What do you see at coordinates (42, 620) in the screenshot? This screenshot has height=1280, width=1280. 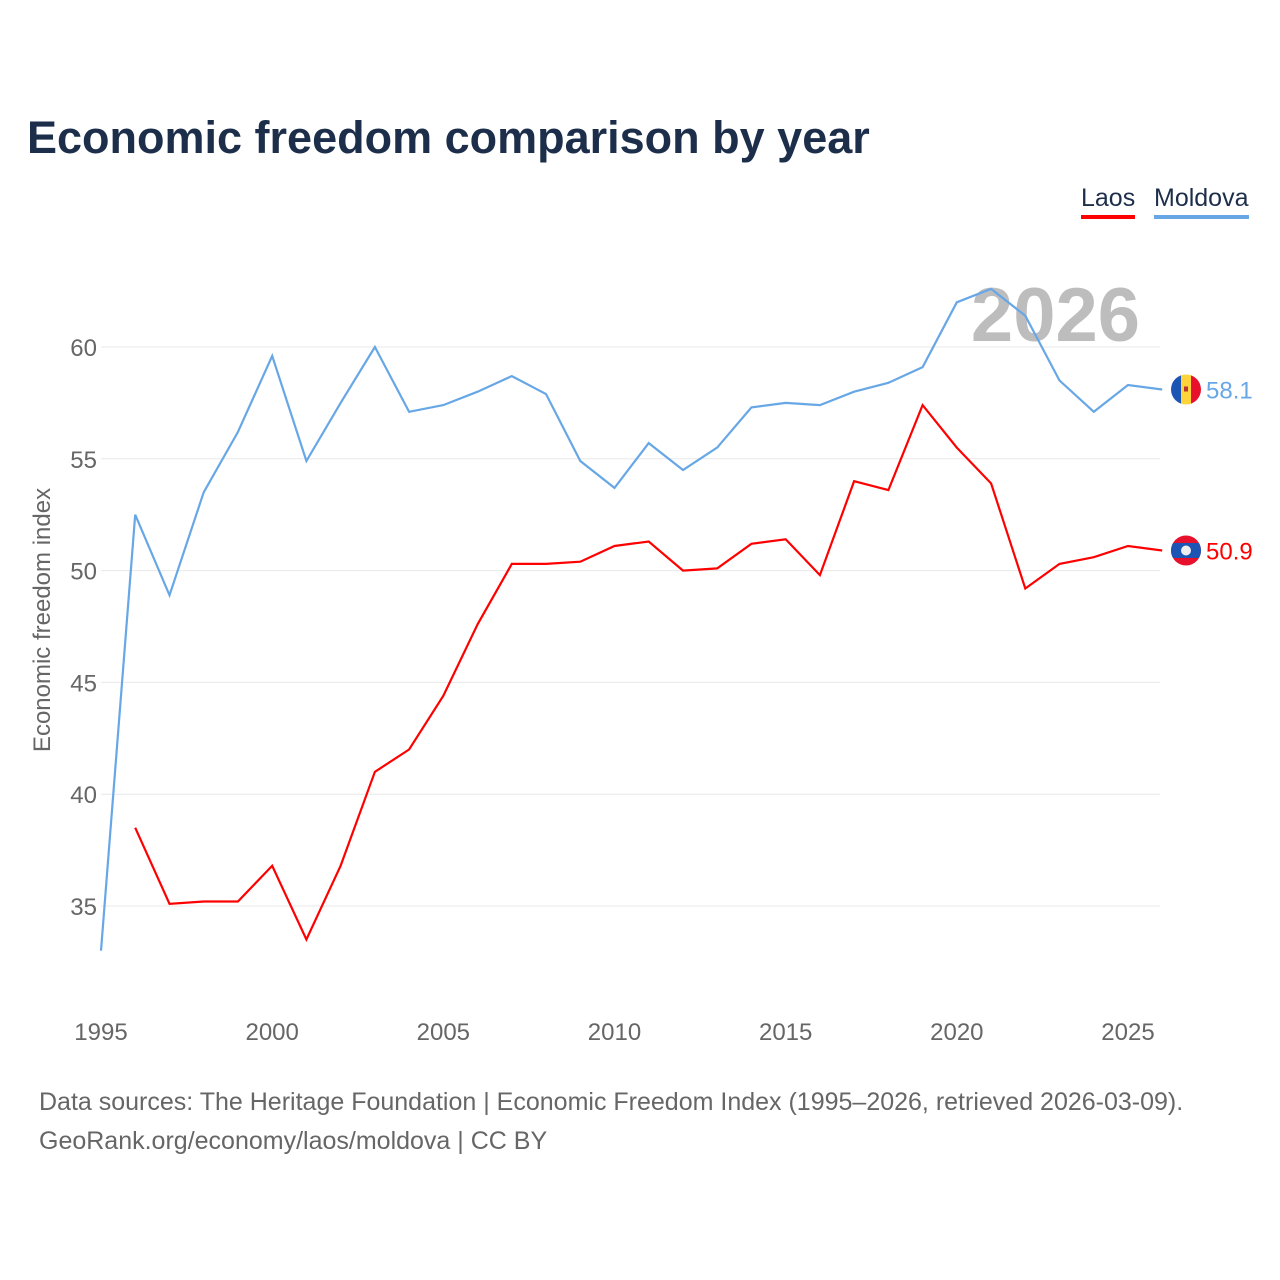 I see `y-axis-label: Economic freedom index` at bounding box center [42, 620].